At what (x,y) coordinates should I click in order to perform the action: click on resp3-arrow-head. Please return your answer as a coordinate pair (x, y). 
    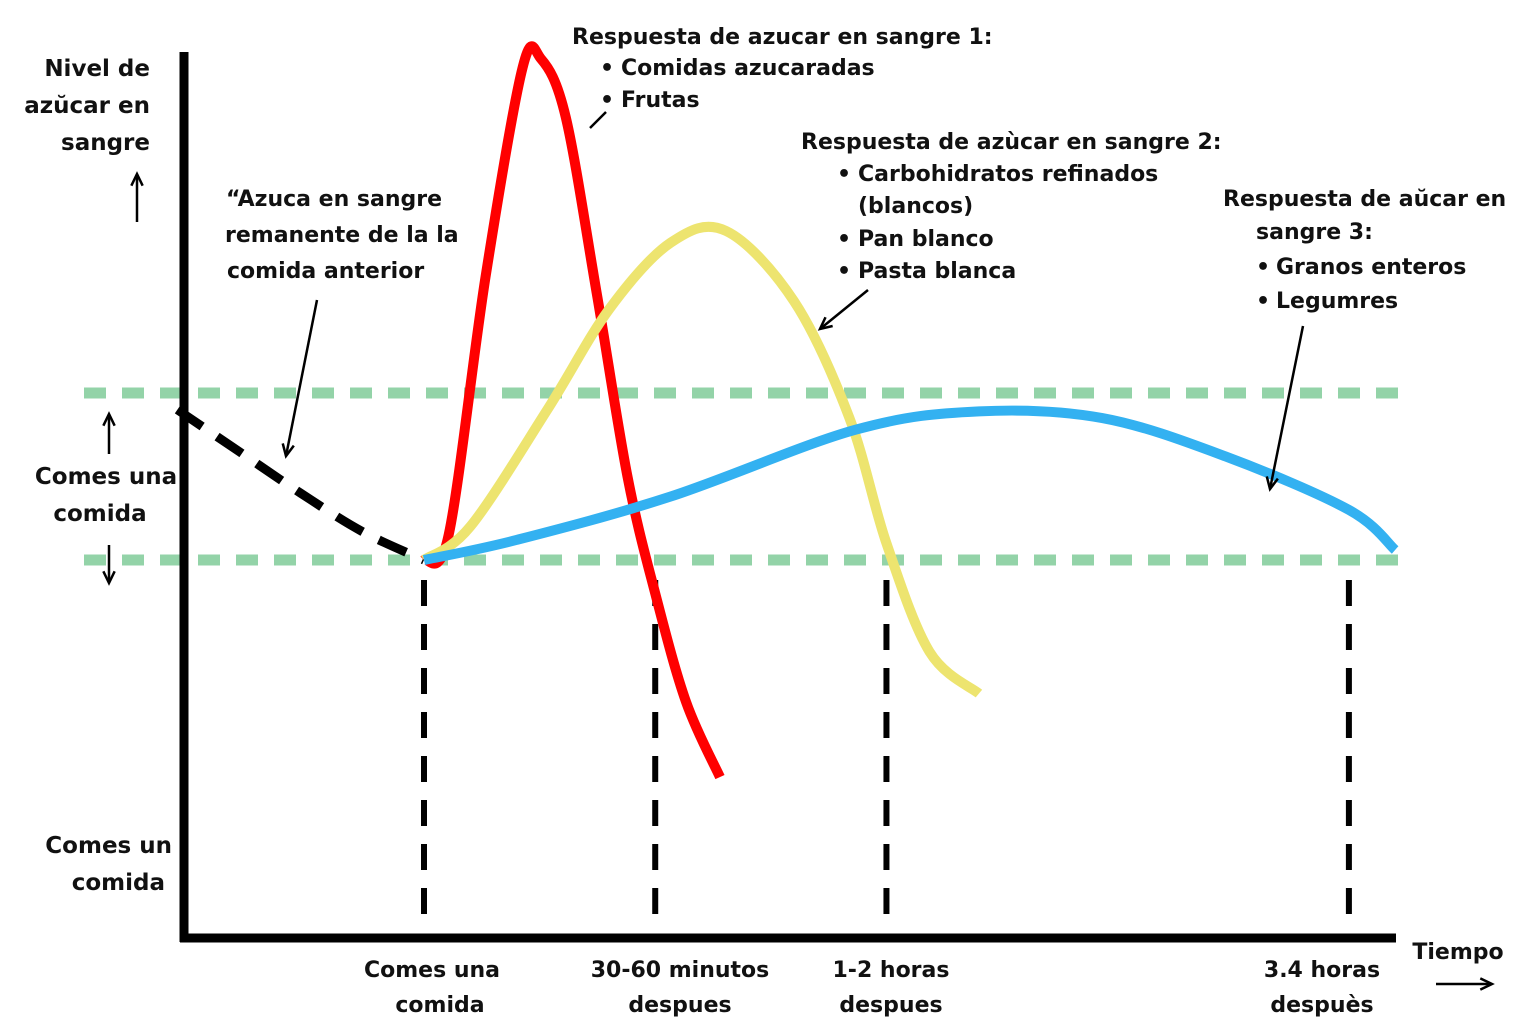
    Looking at the image, I should click on (1272, 484).